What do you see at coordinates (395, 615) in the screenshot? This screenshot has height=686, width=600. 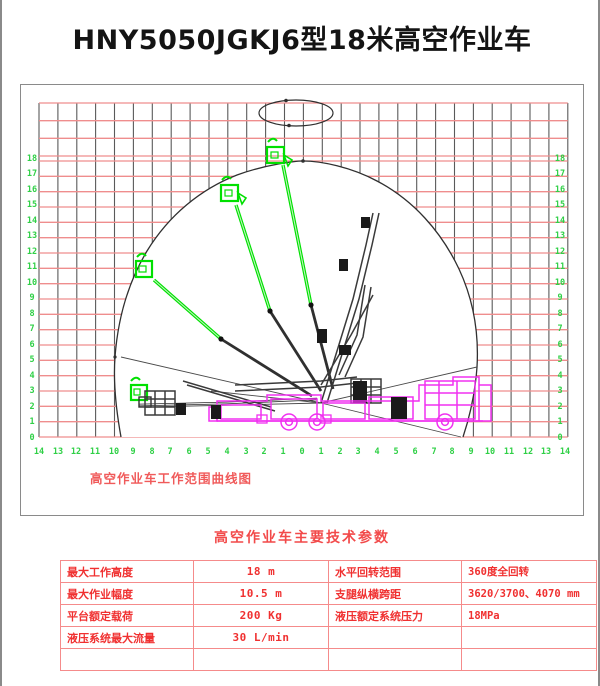 I see `spec-key: 液压额定系统压力` at bounding box center [395, 615].